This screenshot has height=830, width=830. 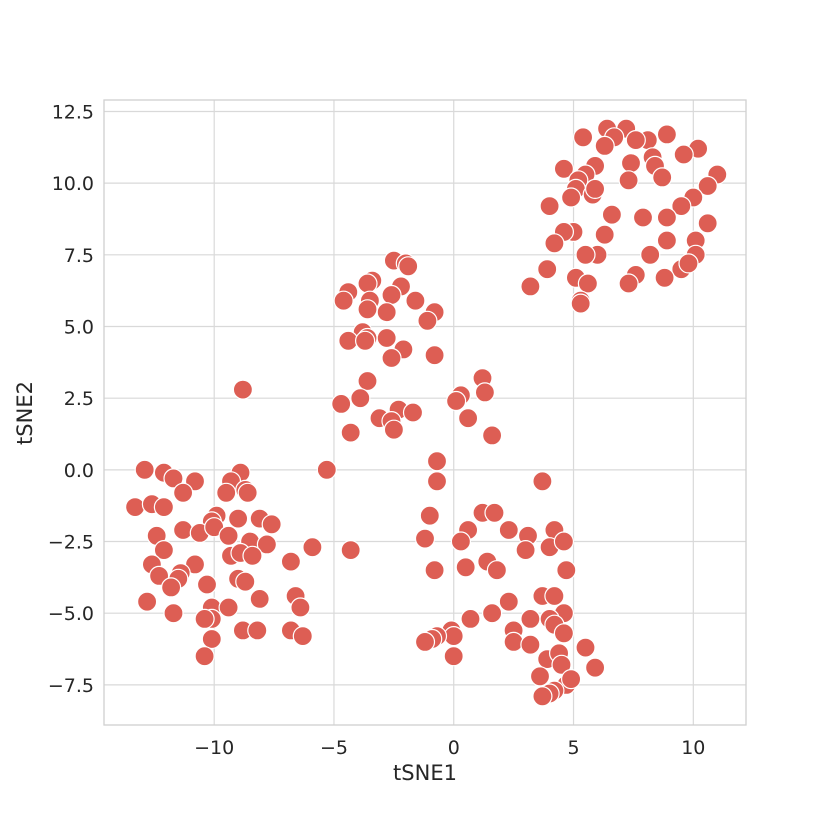 What do you see at coordinates (79, 471) in the screenshot?
I see `y-tick-label: 0.0` at bounding box center [79, 471].